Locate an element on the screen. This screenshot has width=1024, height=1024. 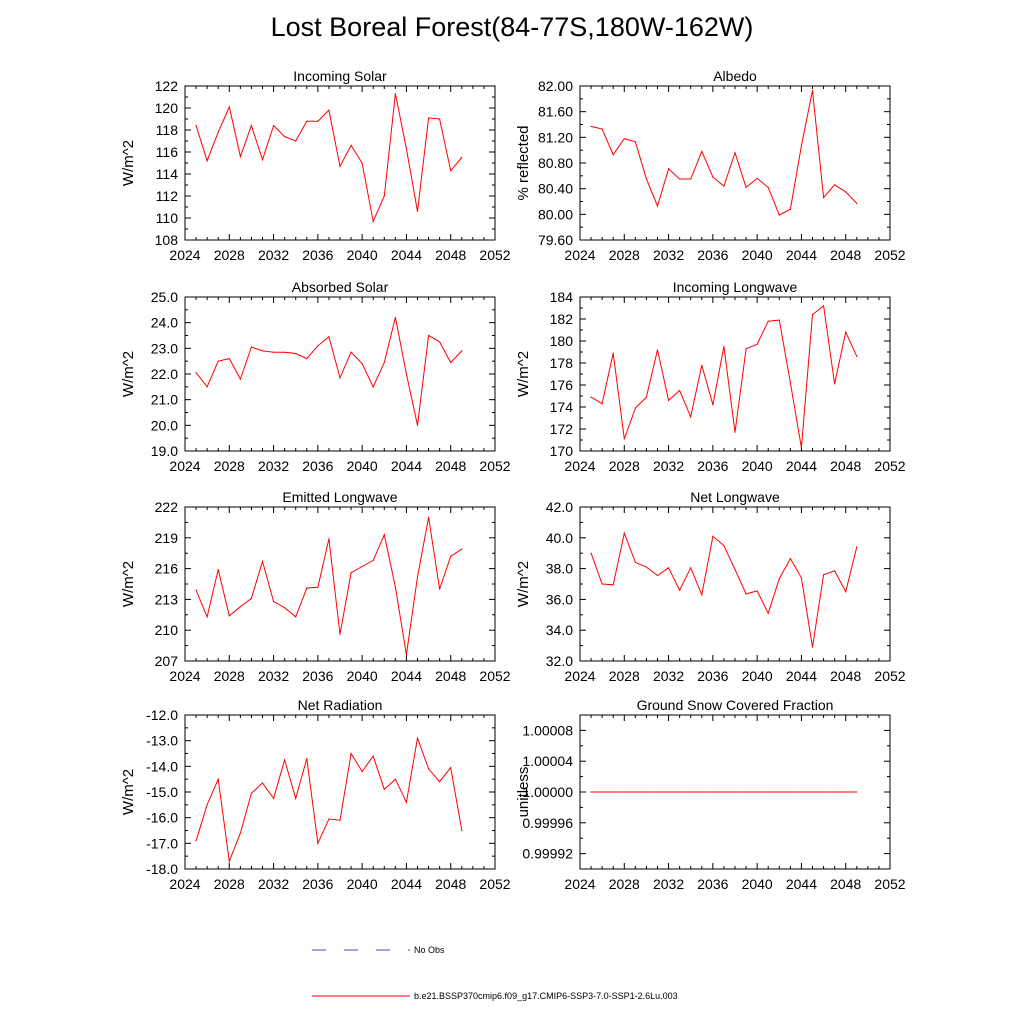
y-tick-label: 34.0 is located at coordinates (559, 630).